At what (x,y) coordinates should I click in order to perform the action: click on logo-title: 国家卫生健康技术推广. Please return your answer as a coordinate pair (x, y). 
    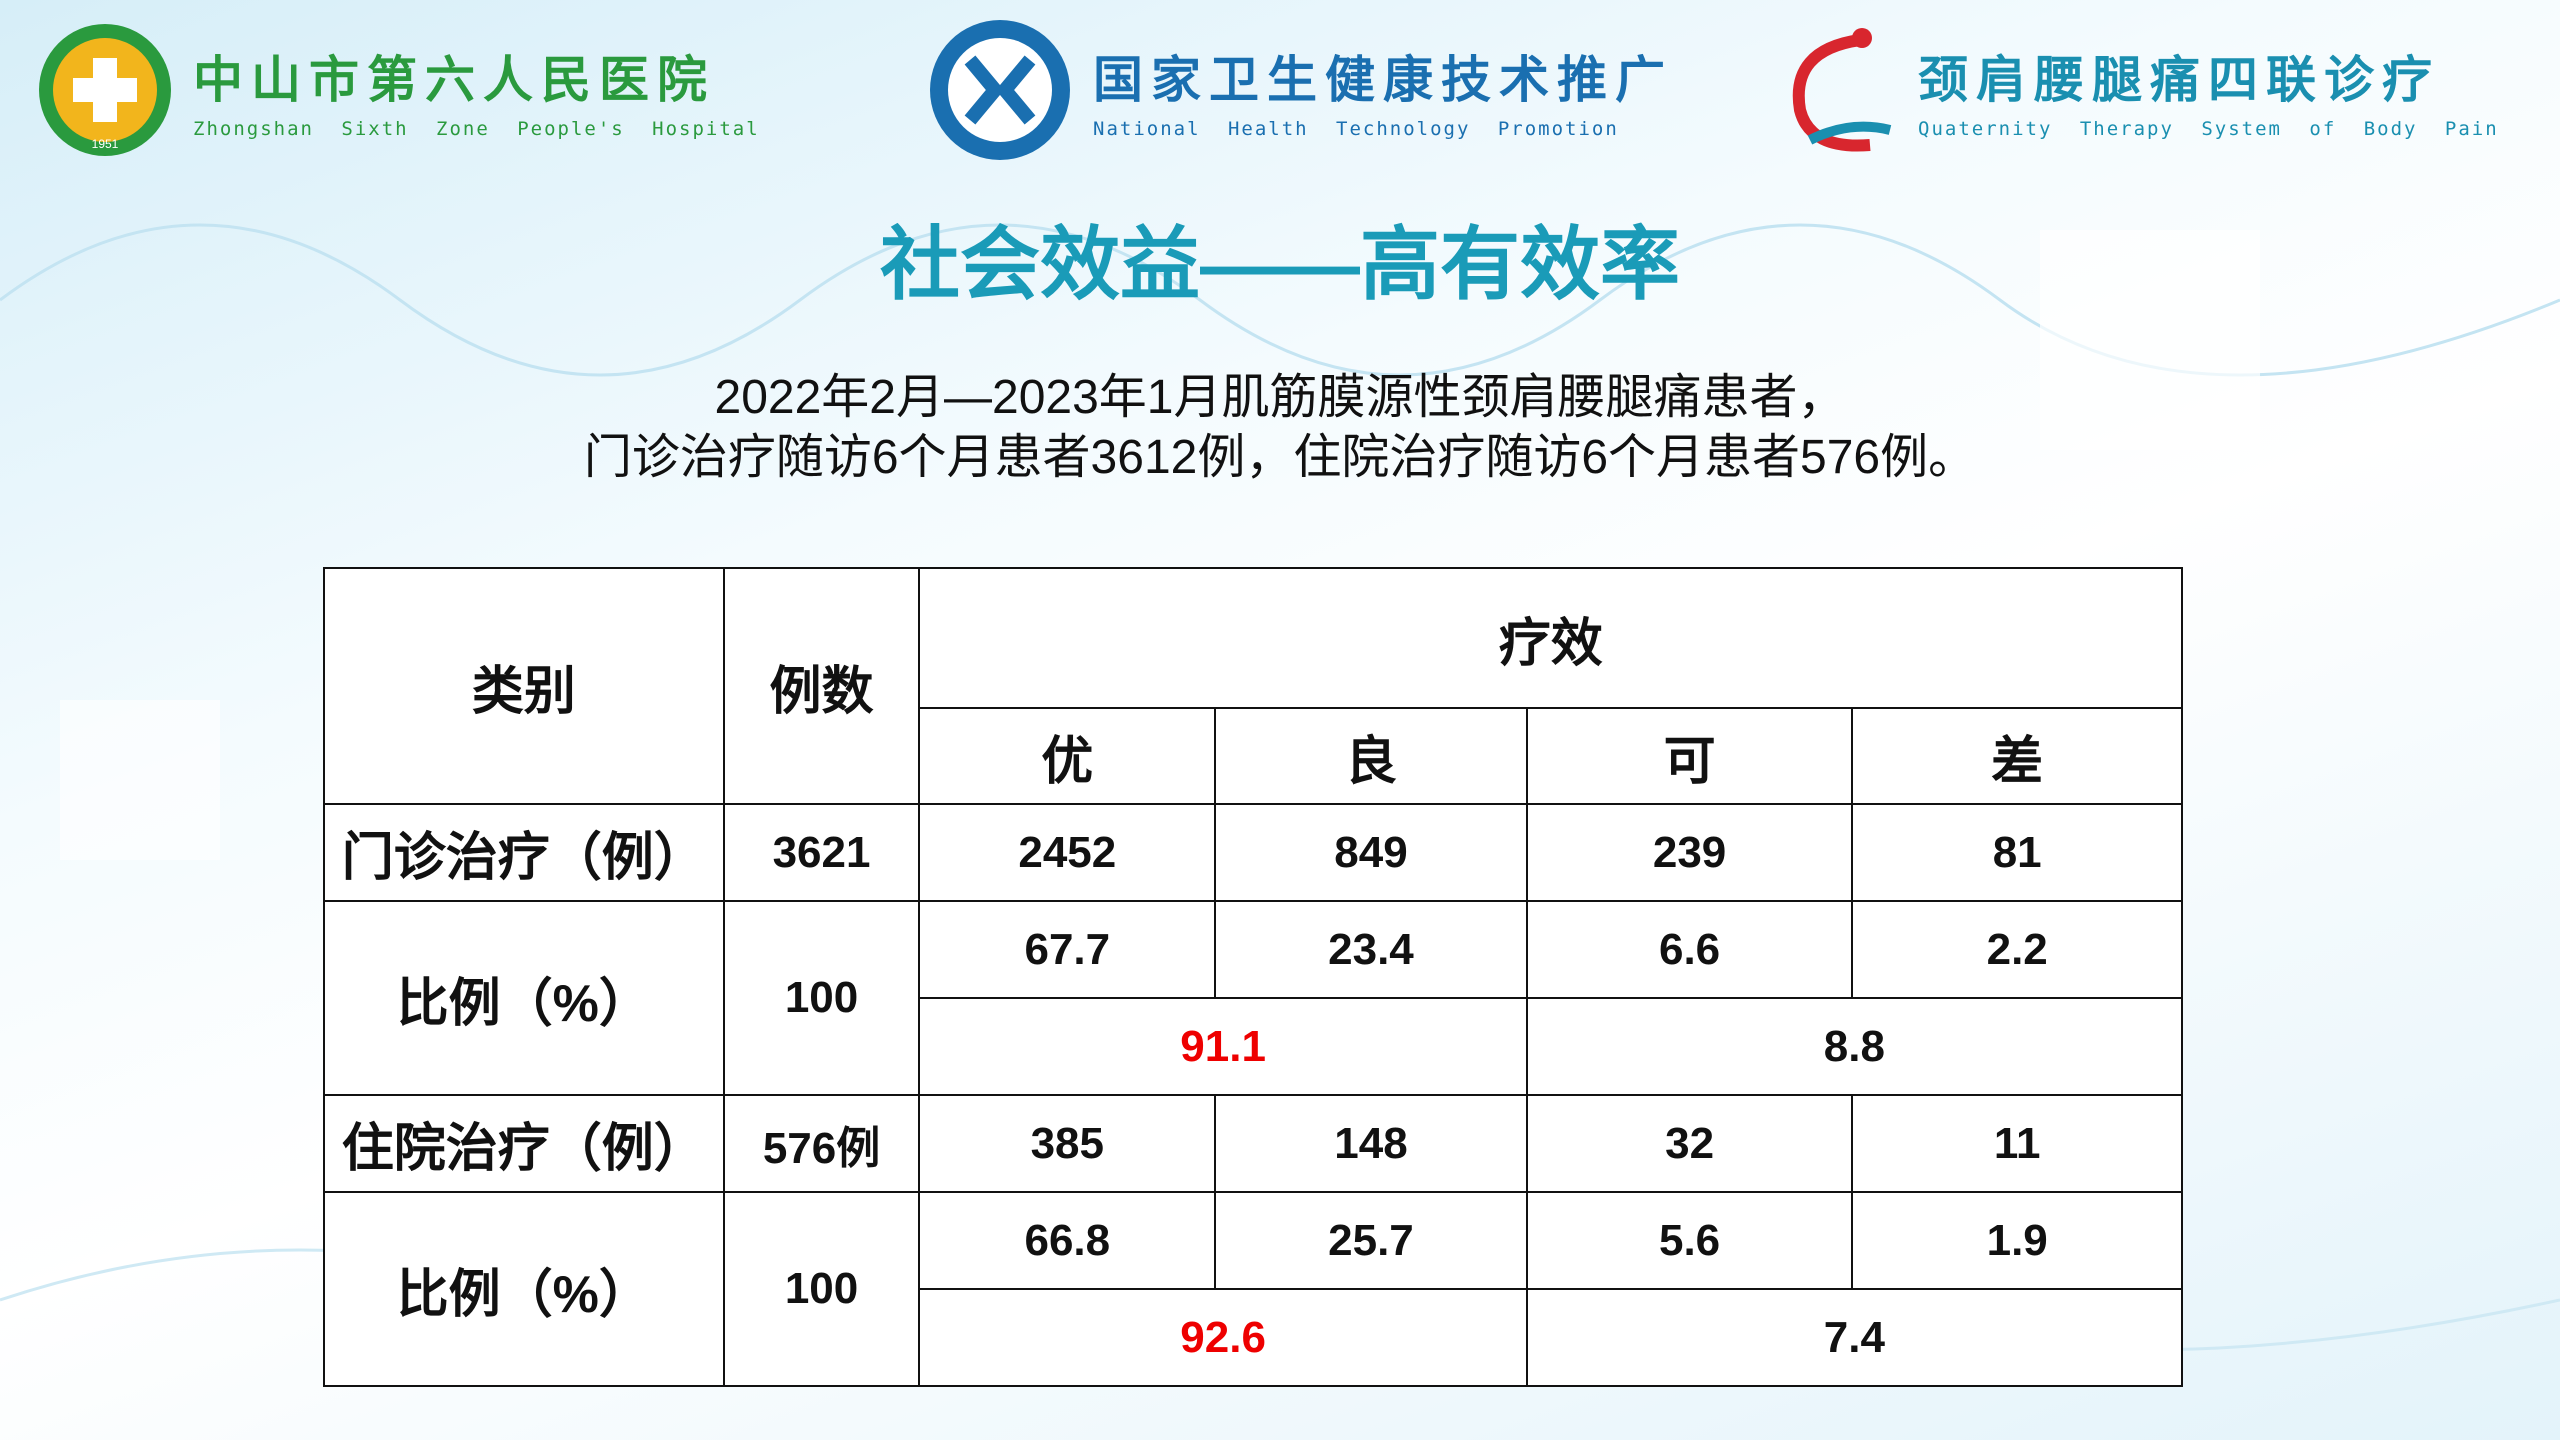
    Looking at the image, I should click on (1383, 80).